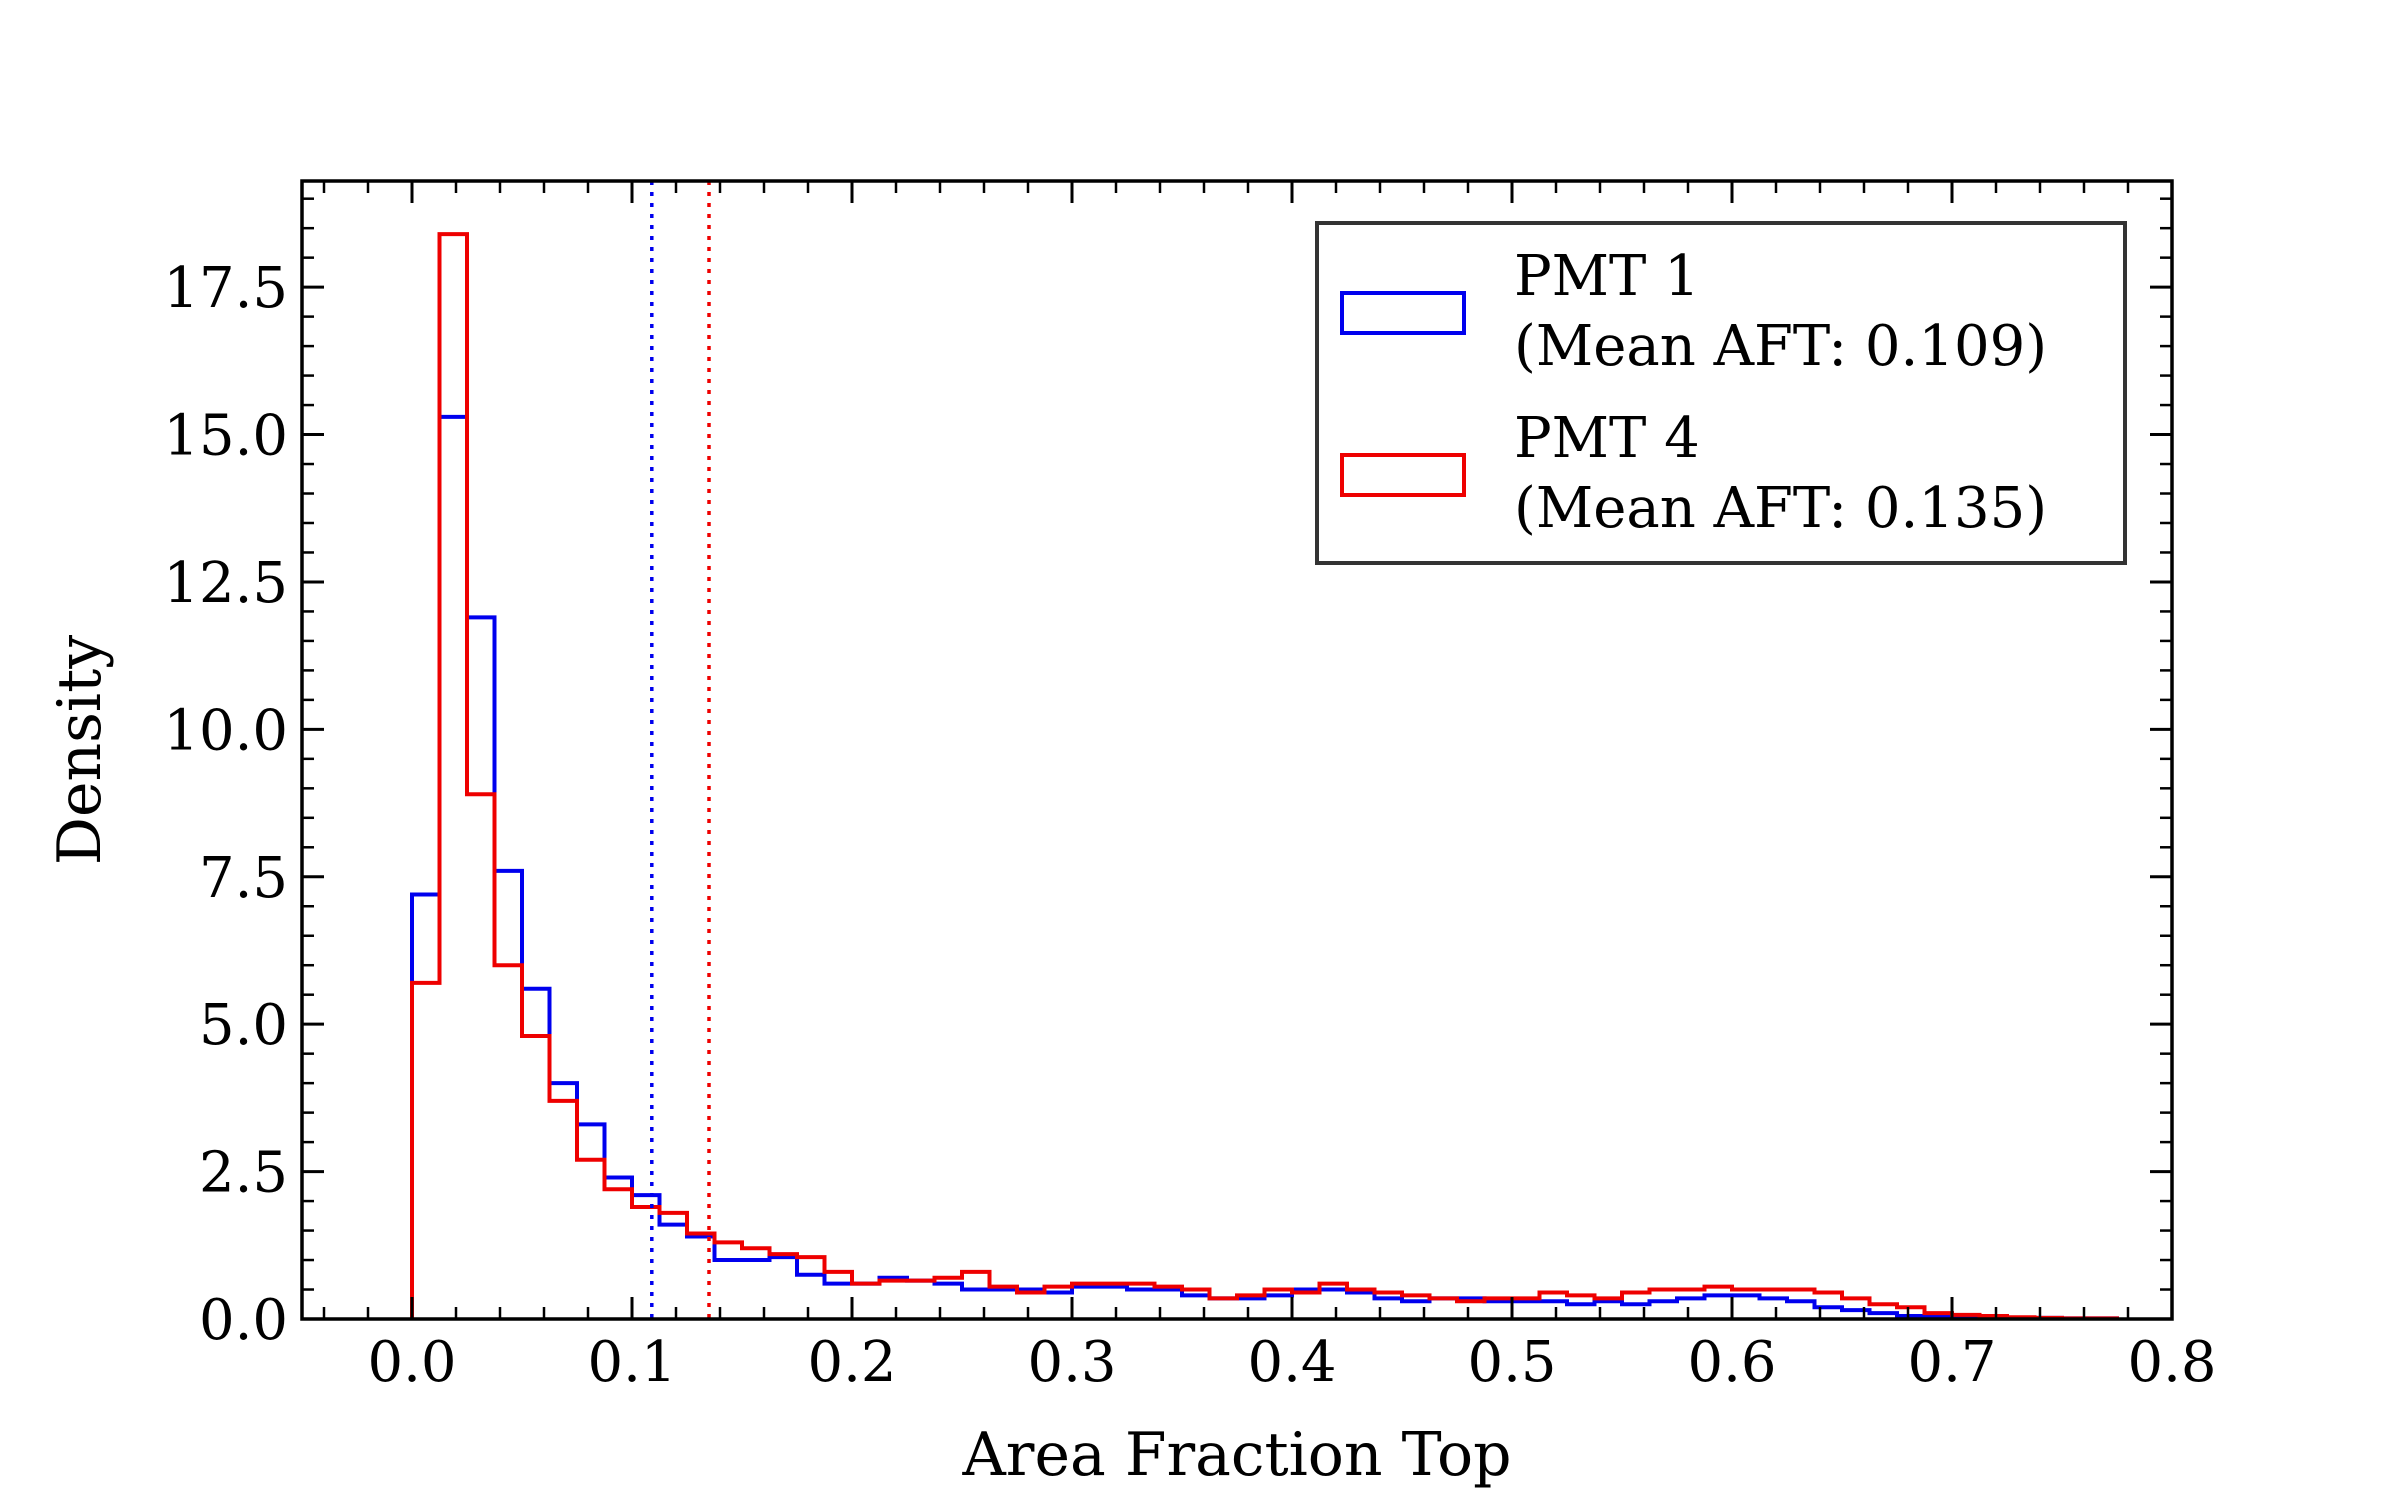 This screenshot has height=1505, width=2400. What do you see at coordinates (1607, 438) in the screenshot?
I see `legend-label: PMT 4` at bounding box center [1607, 438].